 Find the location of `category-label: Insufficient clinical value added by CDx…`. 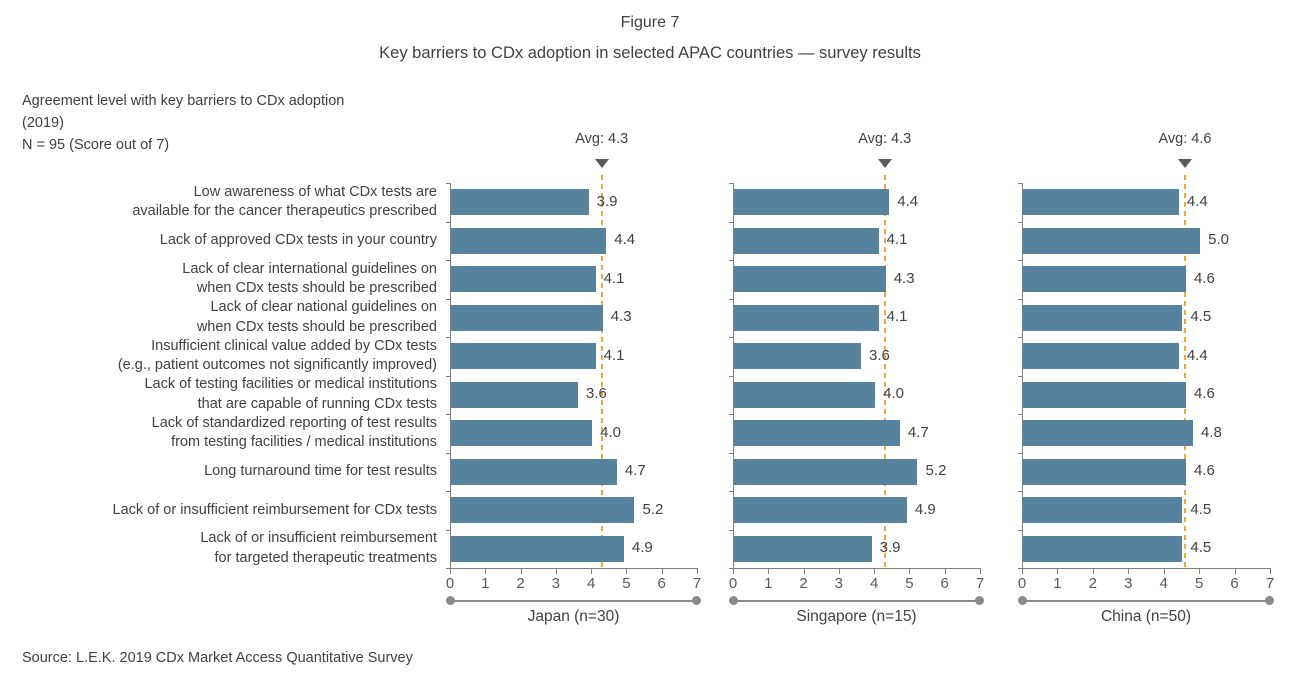

category-label: Insufficient clinical value added by CDx… is located at coordinates (224, 356).